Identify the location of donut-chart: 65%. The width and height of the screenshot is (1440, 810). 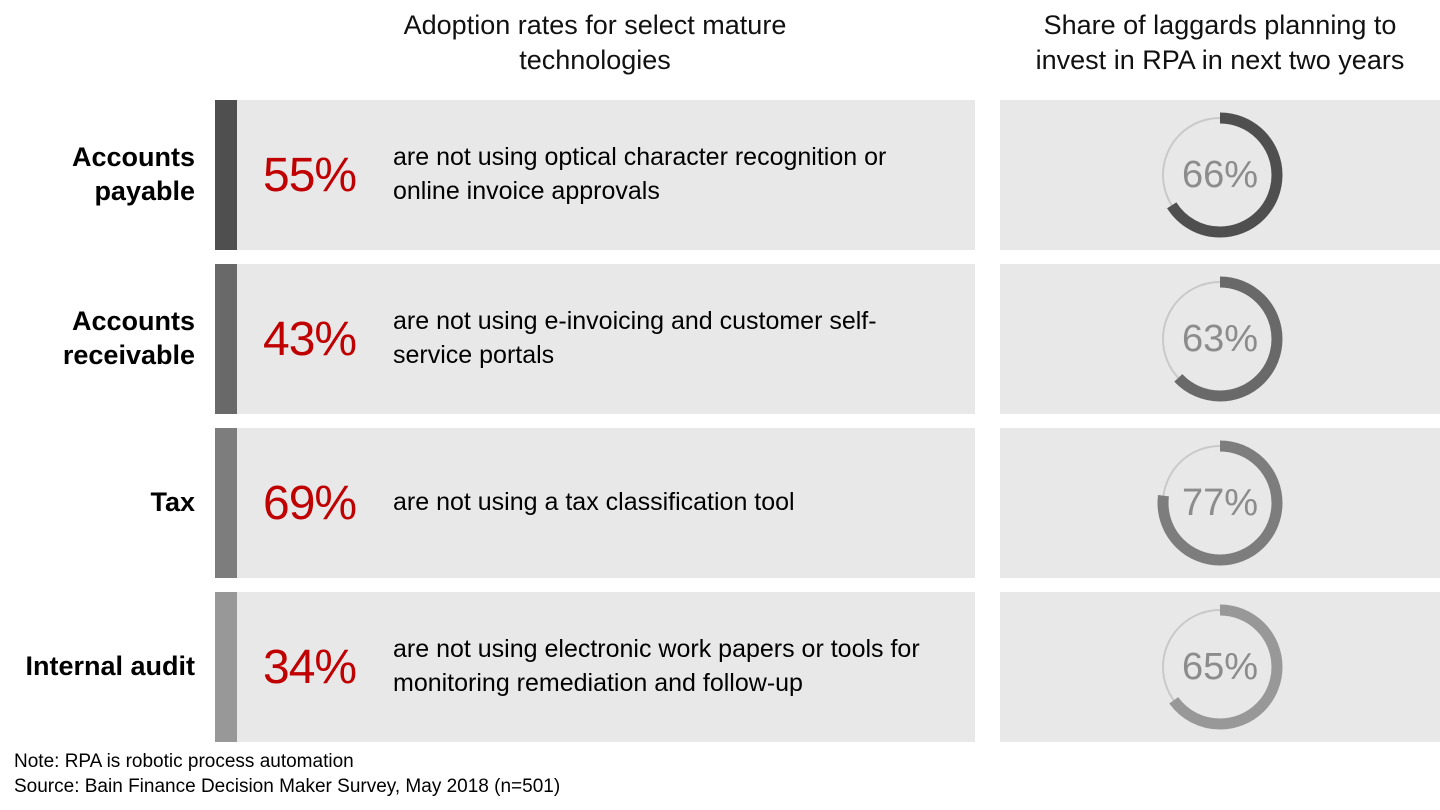
(1220, 667).